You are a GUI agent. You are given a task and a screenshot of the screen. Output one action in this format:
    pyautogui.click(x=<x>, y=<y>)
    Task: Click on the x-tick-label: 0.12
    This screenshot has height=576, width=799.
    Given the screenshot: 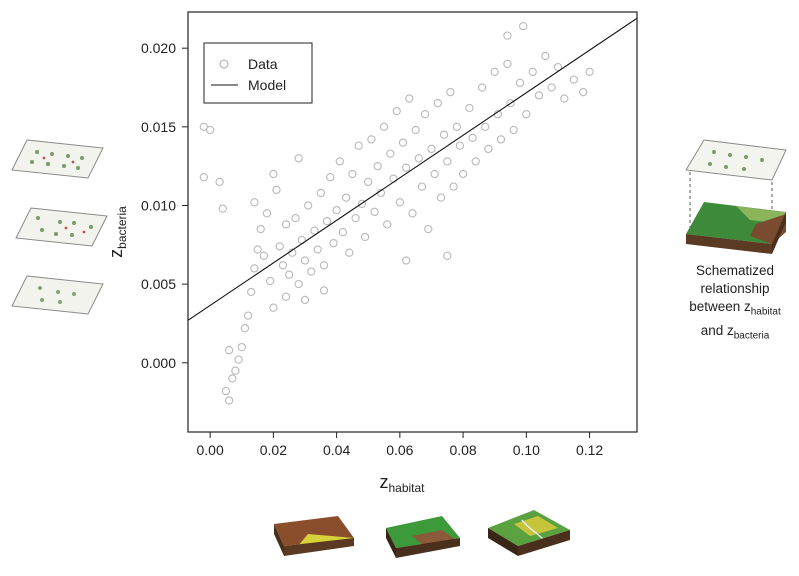 What is the action you would take?
    pyautogui.click(x=589, y=450)
    